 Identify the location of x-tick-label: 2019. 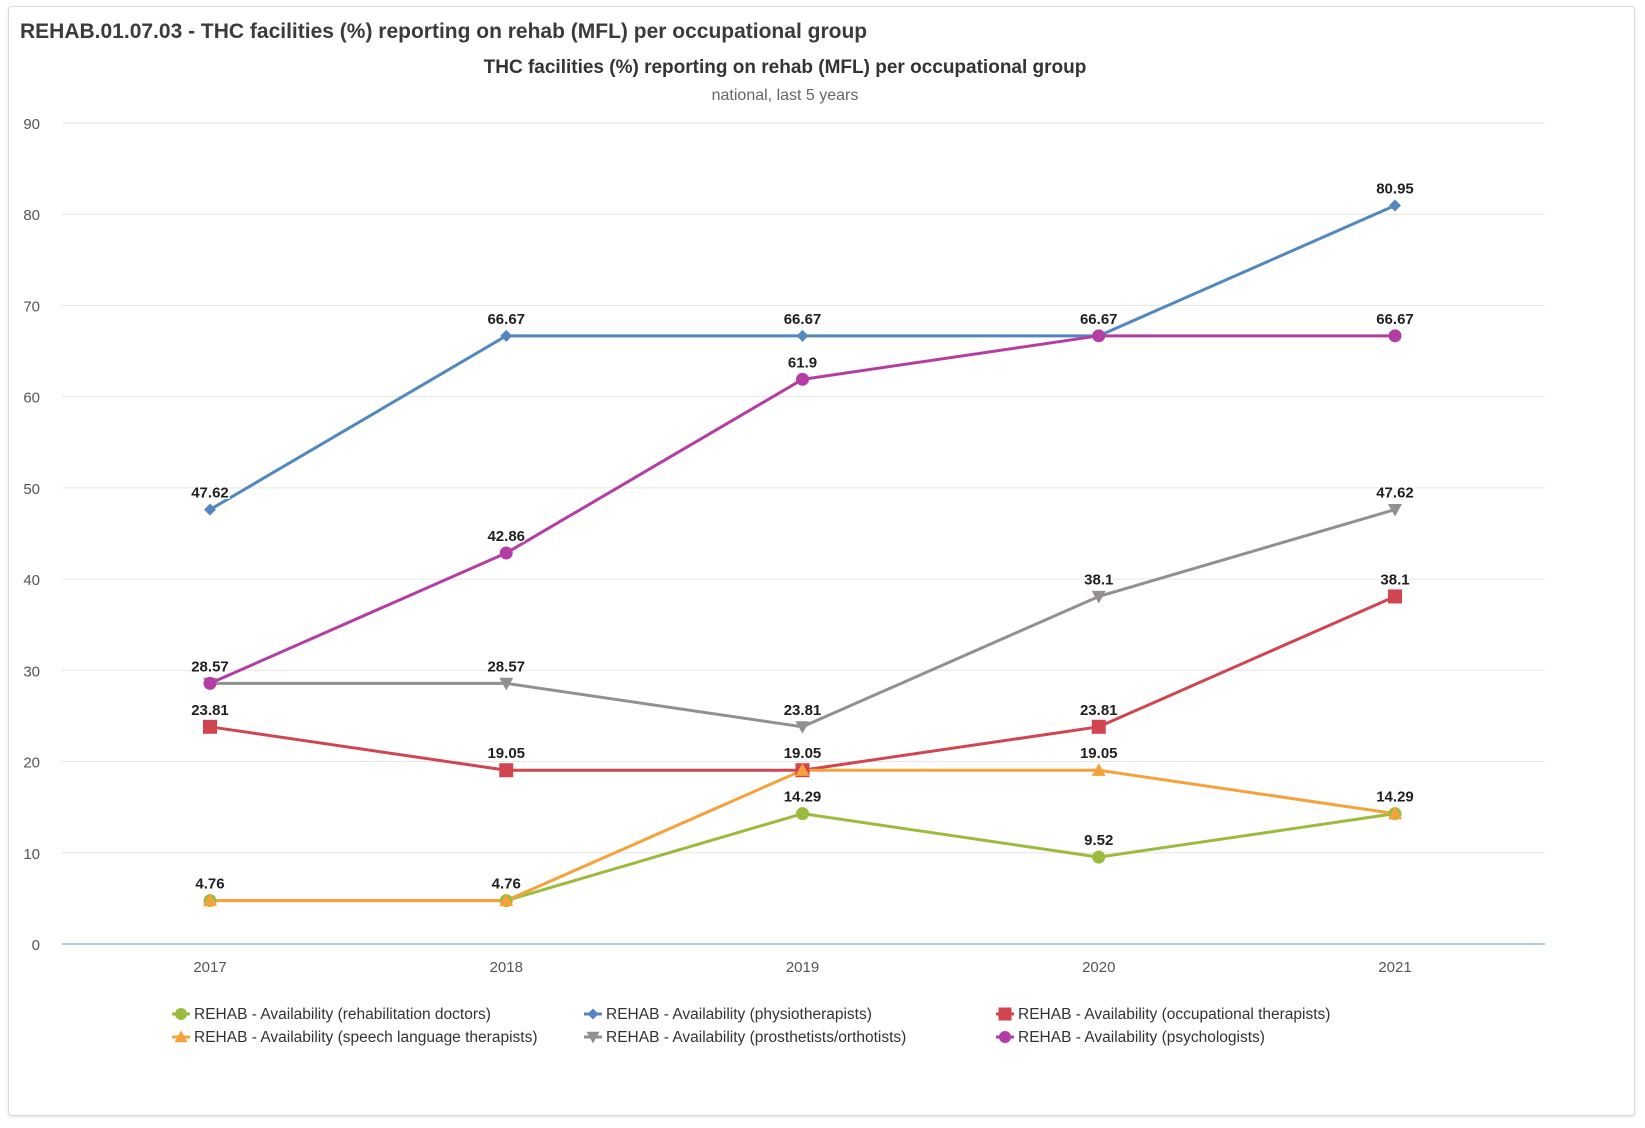
(802, 967).